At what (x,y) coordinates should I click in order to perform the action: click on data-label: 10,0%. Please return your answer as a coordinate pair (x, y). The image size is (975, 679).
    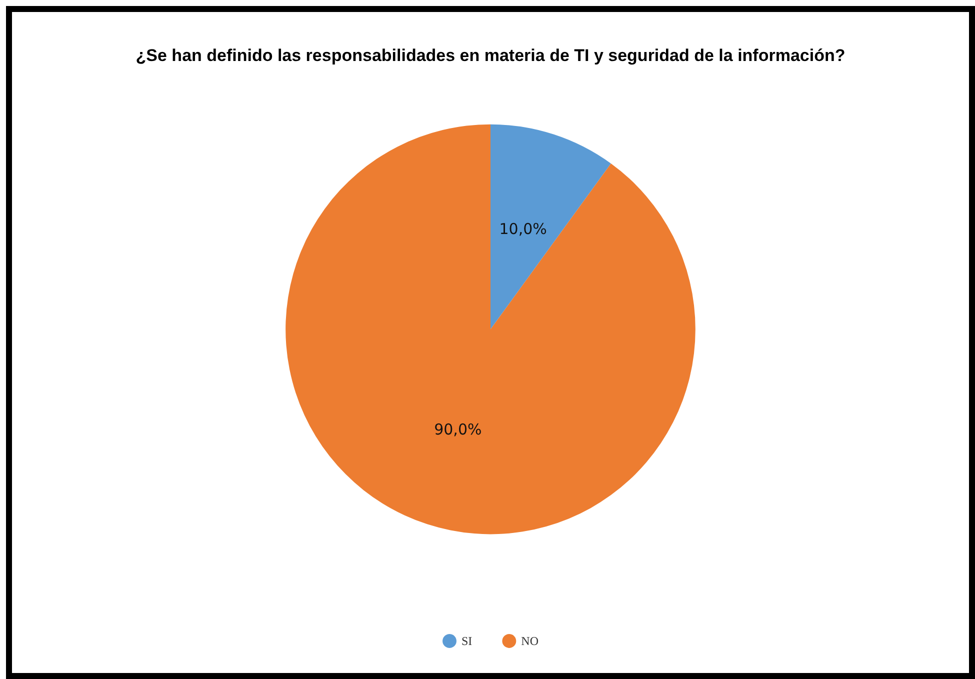
    Looking at the image, I should click on (523, 229).